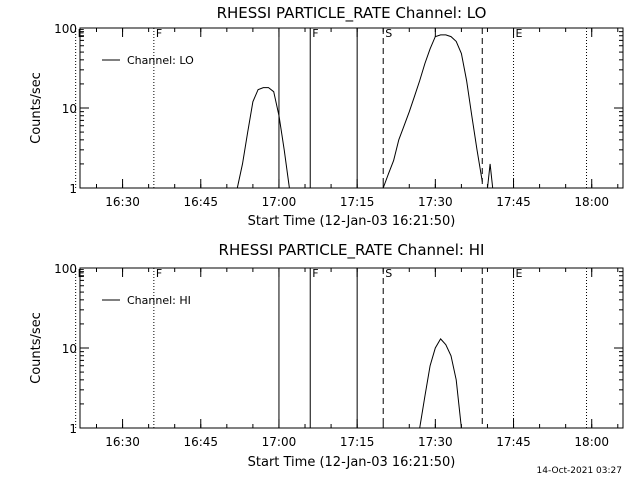 Image resolution: width=640 pixels, height=480 pixels. What do you see at coordinates (579, 471) in the screenshot?
I see `generation-timestamp: 14-Oct-2021 03:27` at bounding box center [579, 471].